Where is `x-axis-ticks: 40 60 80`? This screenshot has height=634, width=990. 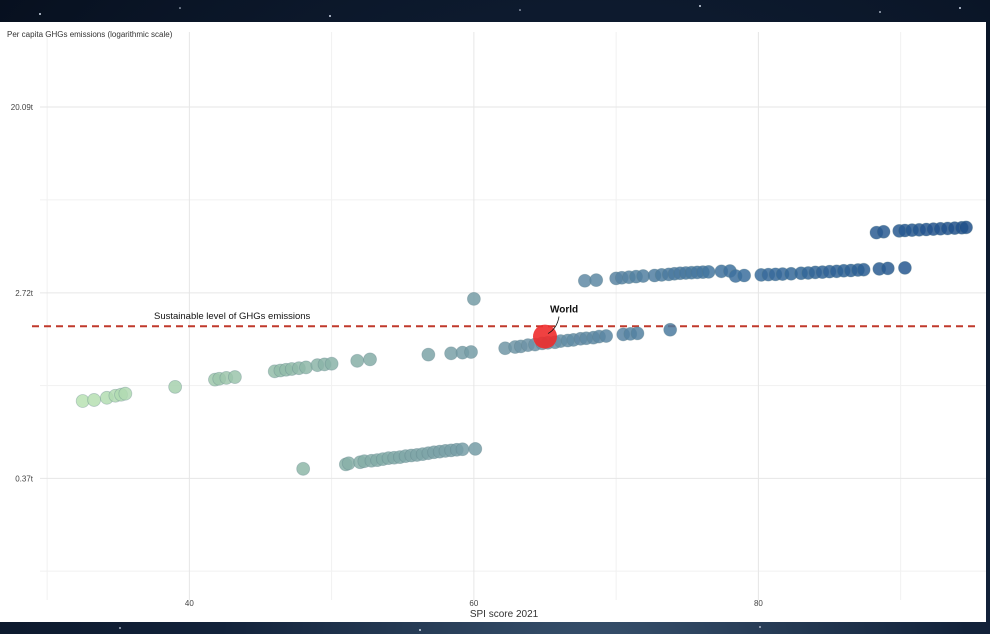
x-axis-ticks: 40 60 80 is located at coordinates (474, 603).